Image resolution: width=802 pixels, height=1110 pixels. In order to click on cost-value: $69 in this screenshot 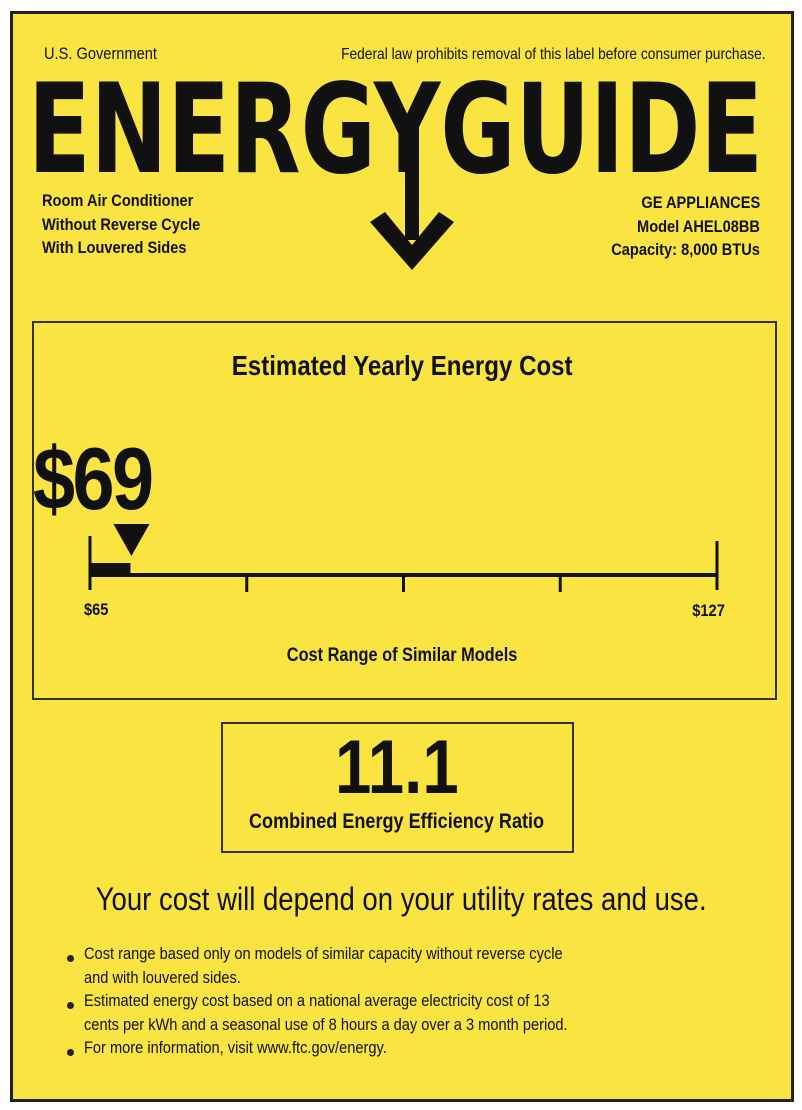, I will do `click(93, 478)`.